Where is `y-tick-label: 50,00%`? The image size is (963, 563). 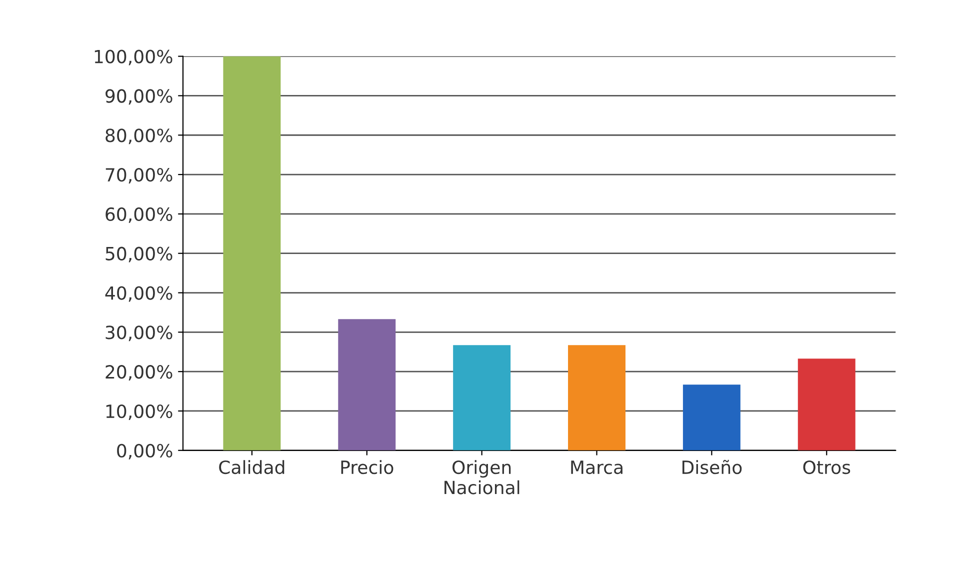
y-tick-label: 50,00% is located at coordinates (139, 254).